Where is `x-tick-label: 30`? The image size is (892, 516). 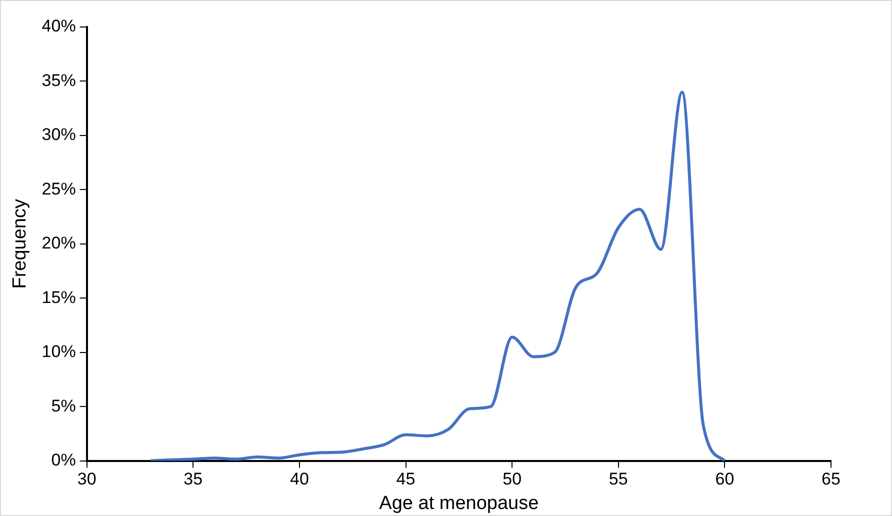
x-tick-label: 30 is located at coordinates (86, 479).